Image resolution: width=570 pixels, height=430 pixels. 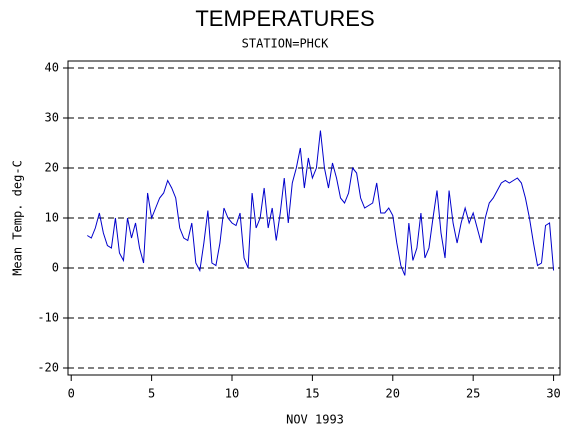 What do you see at coordinates (473, 394) in the screenshot?
I see `x-tick-label: 25` at bounding box center [473, 394].